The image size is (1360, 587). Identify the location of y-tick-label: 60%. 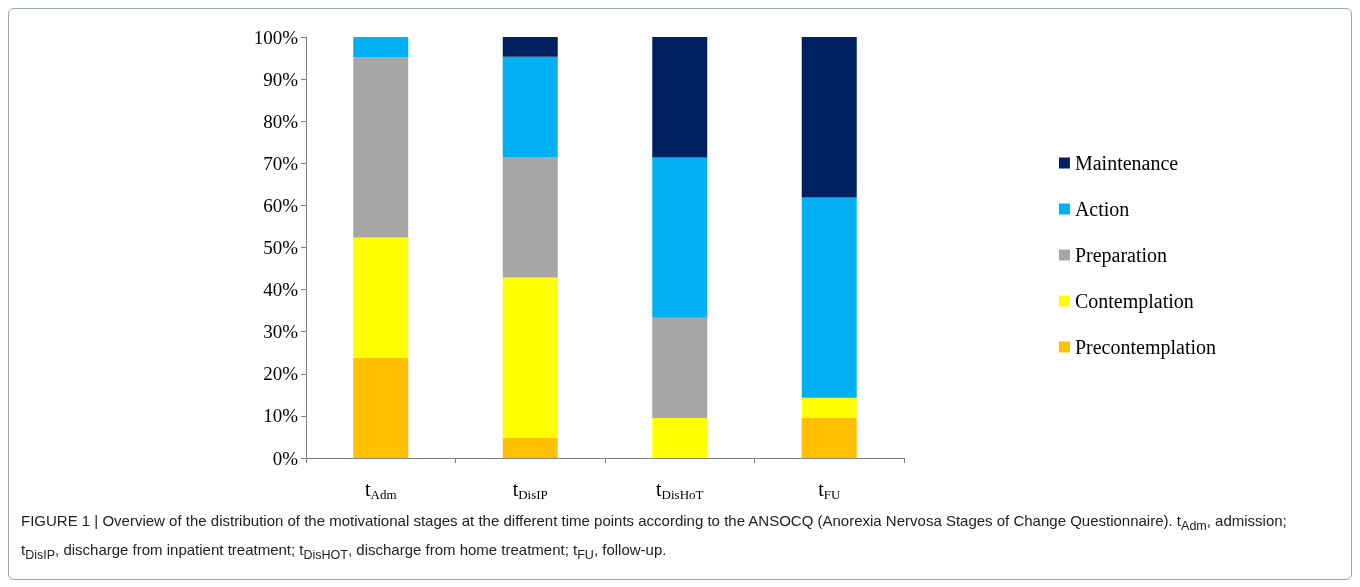
(281, 205).